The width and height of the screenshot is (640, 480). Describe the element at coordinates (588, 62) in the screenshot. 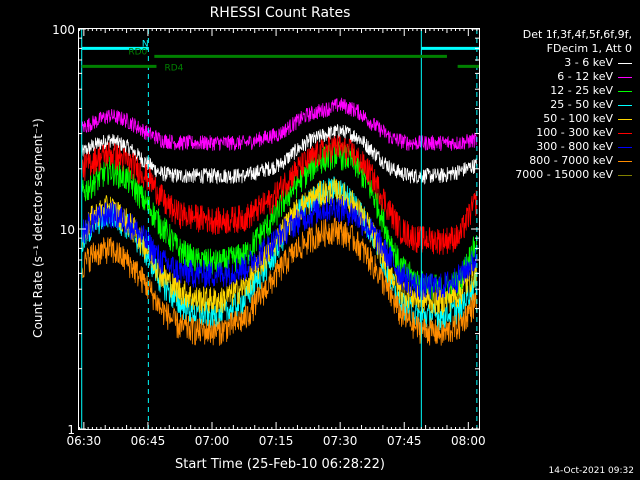

I see `legend-label: 3 - 6 keV` at that location.